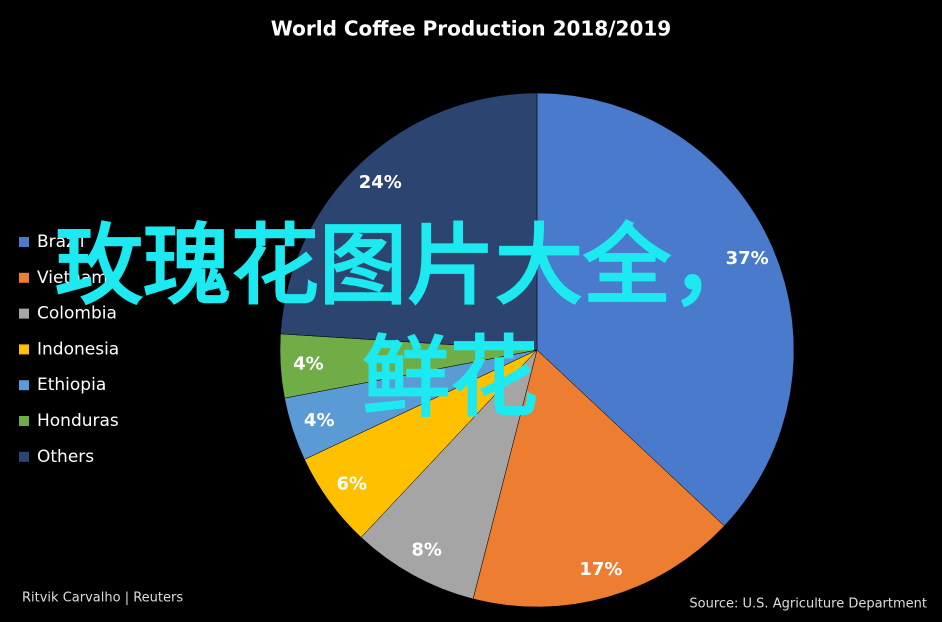 This screenshot has width=942, height=622. I want to click on overlay-text: 鲜花, so click(450, 377).